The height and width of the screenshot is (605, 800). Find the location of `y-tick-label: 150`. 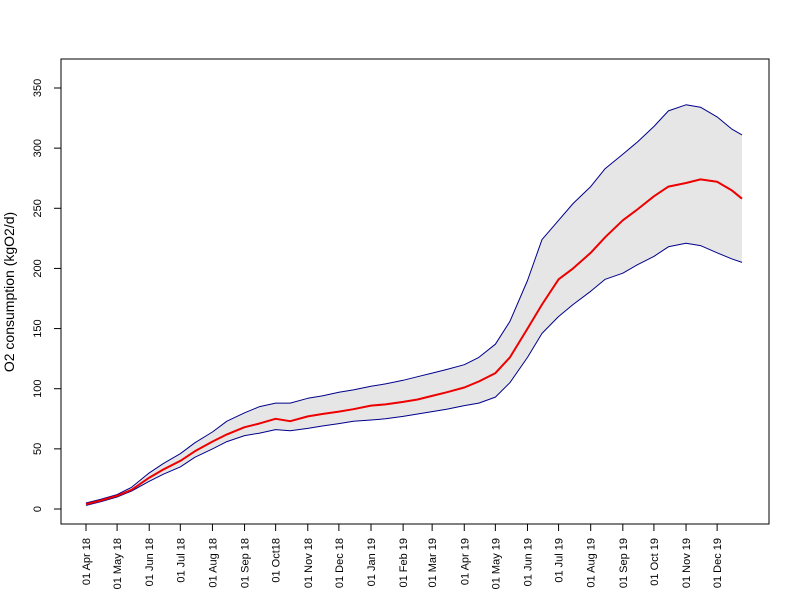

y-tick-label: 150 is located at coordinates (38, 328).